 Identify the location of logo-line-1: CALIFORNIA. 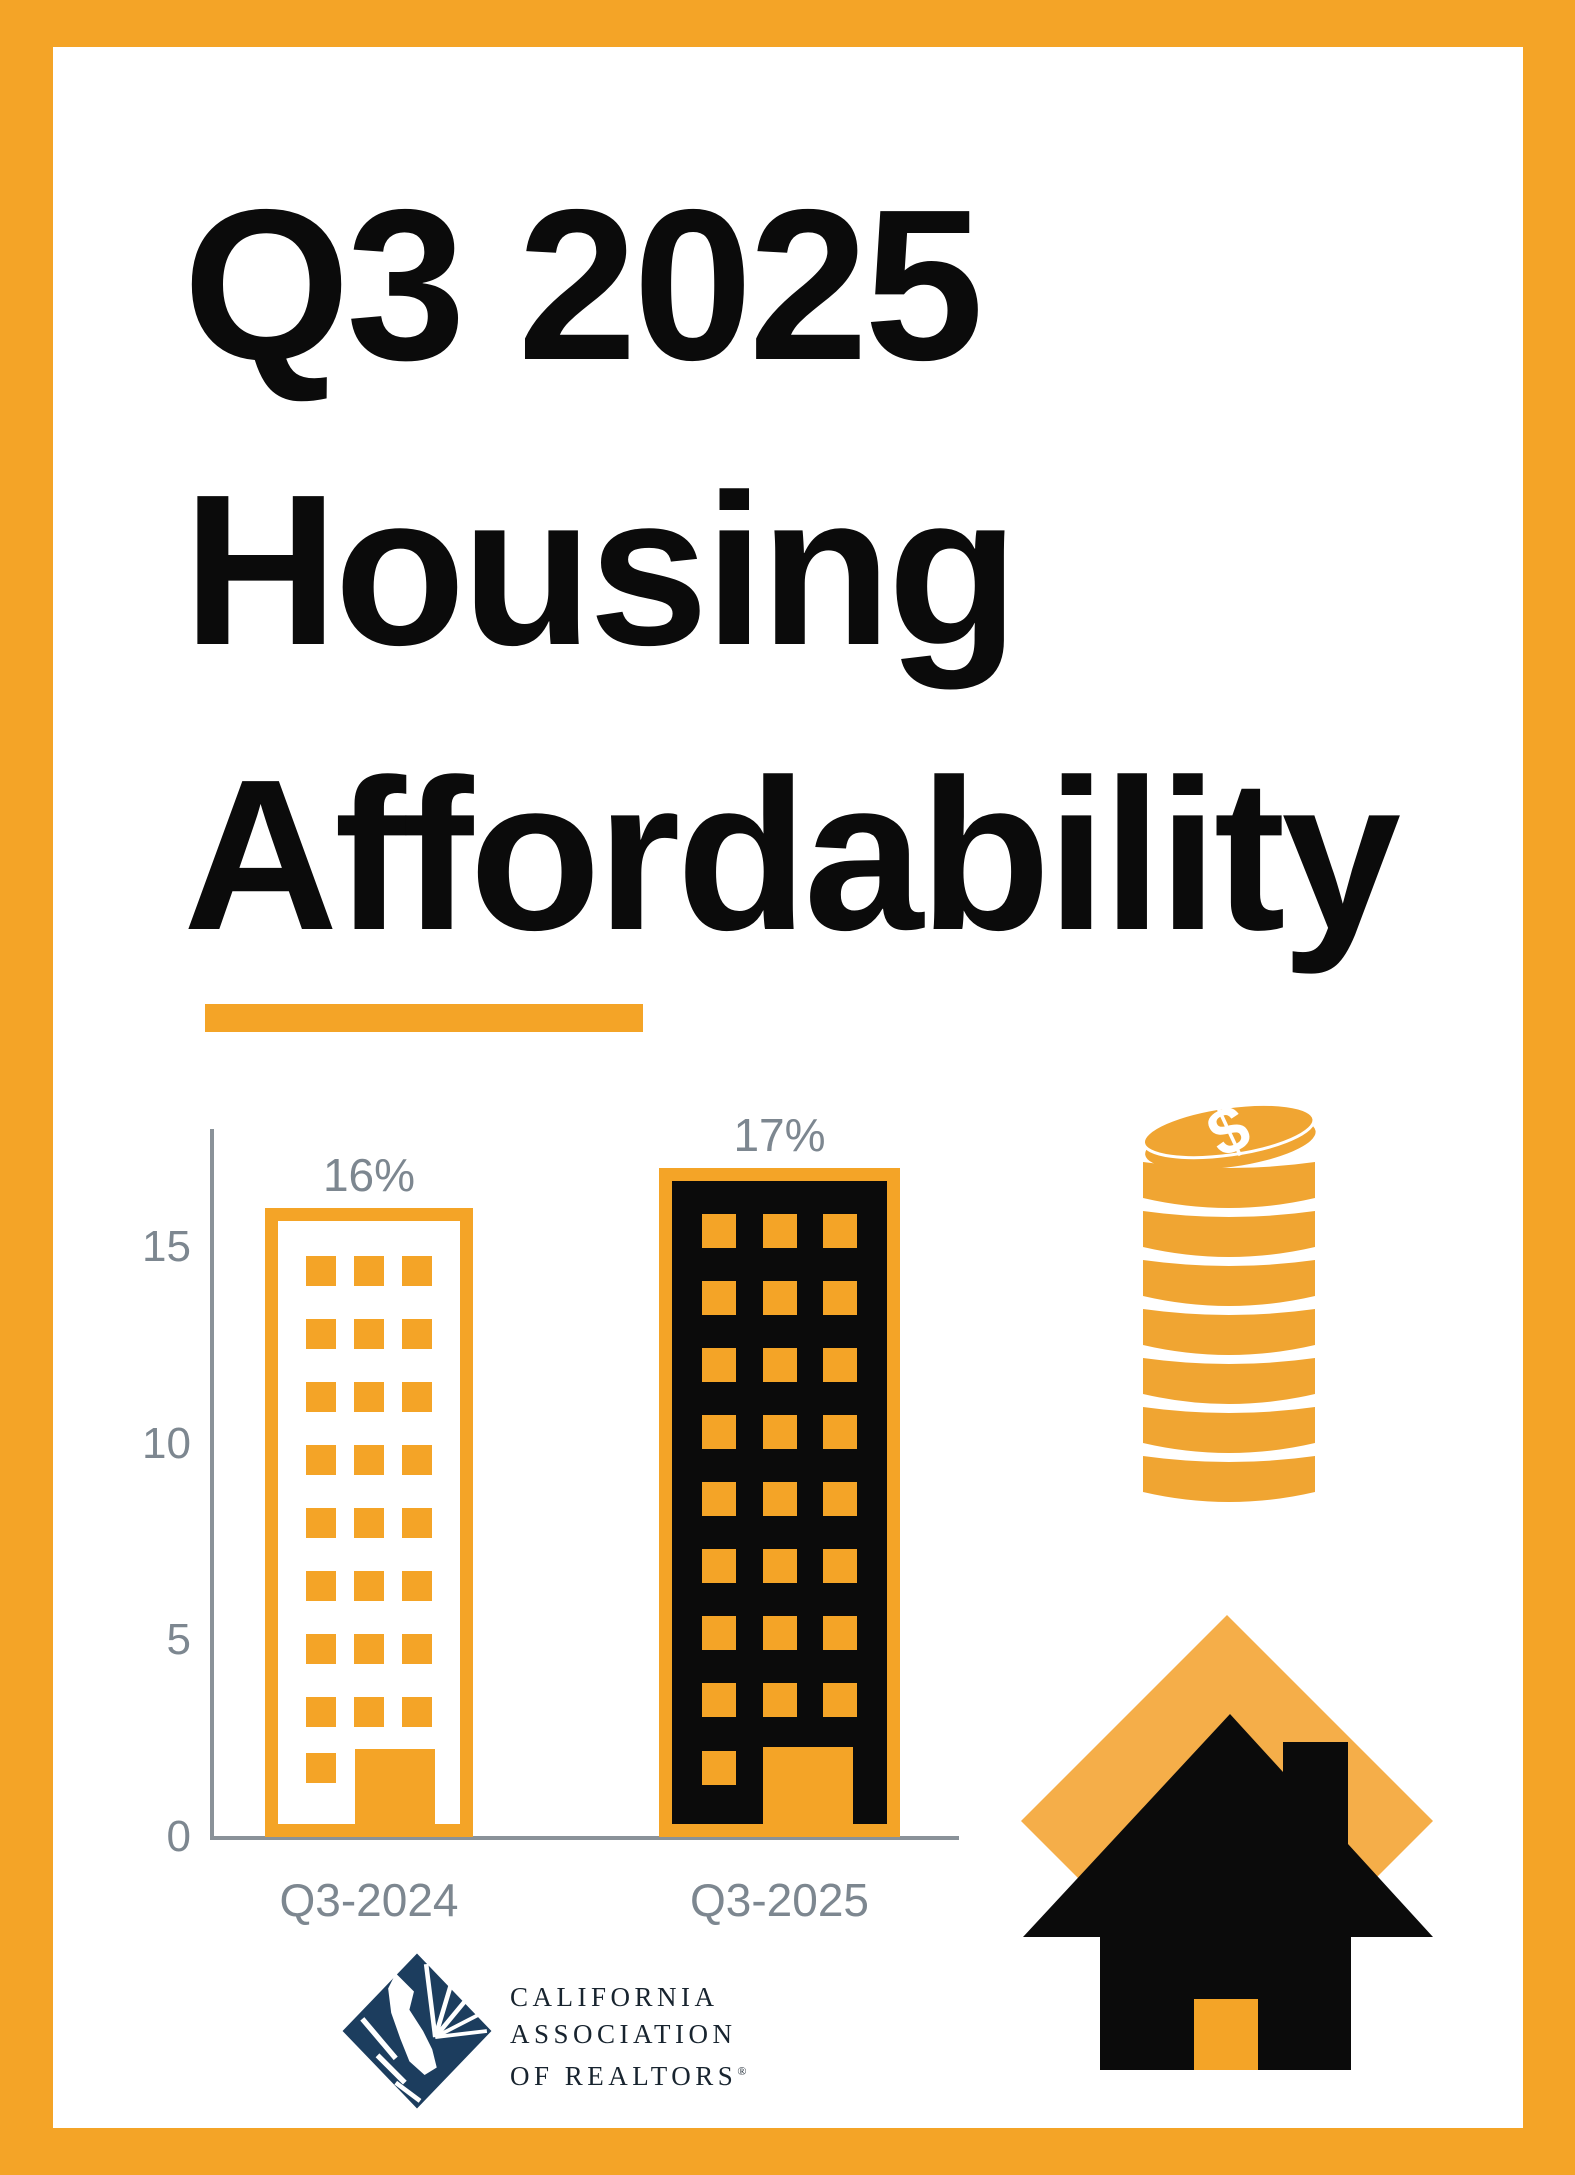
(614, 1997).